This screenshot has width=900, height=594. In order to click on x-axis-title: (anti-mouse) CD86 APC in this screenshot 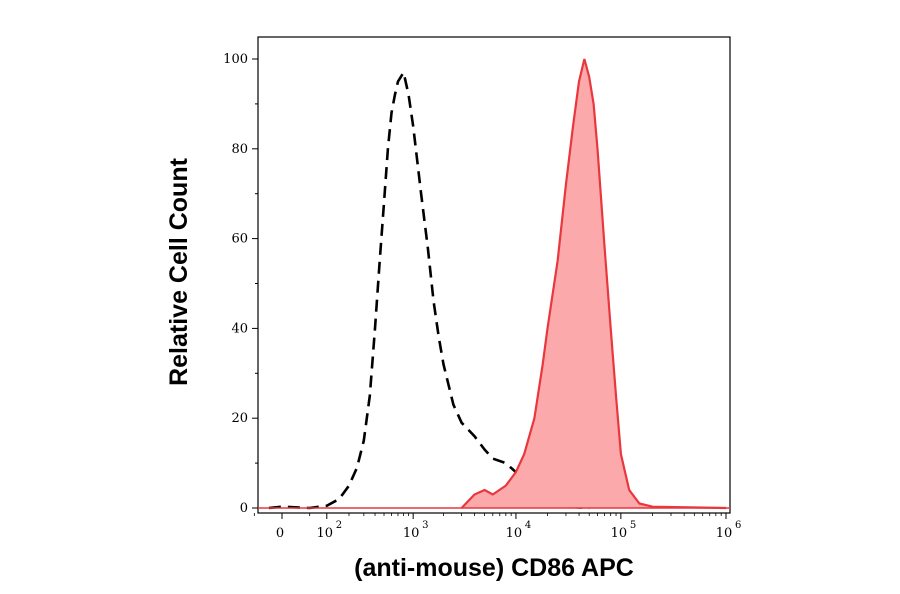, I will do `click(494, 568)`.